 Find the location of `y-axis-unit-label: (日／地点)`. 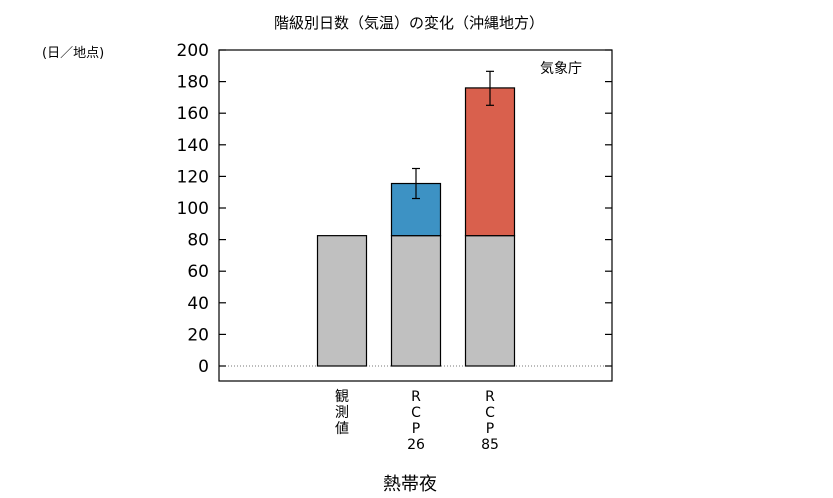

y-axis-unit-label: (日／地点) is located at coordinates (73, 53).